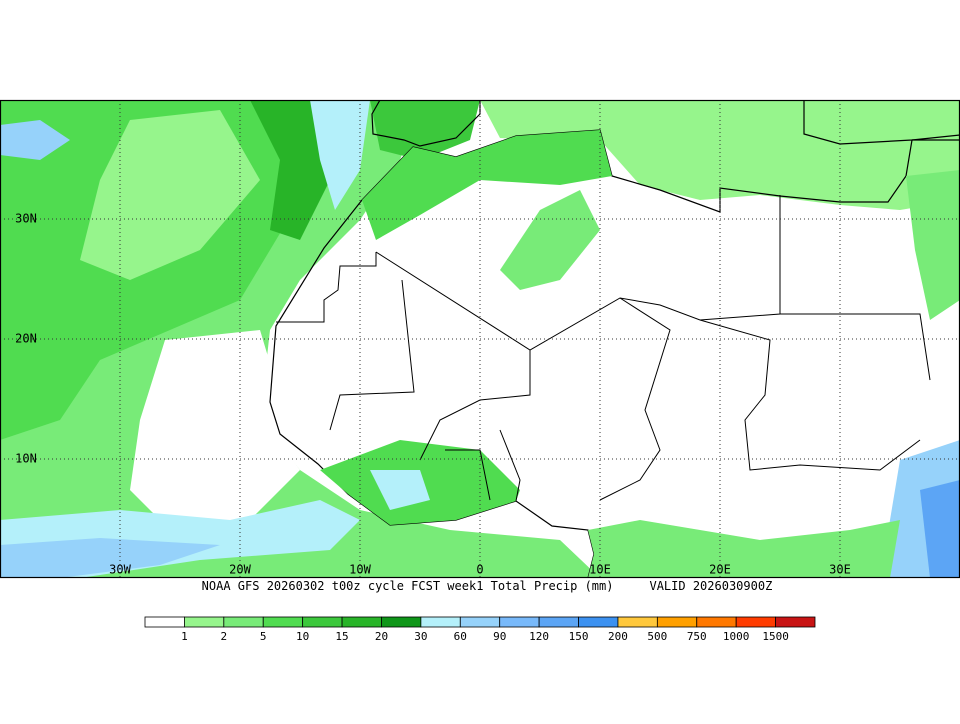 This screenshot has height=724, width=960. Describe the element at coordinates (240, 570) in the screenshot. I see `lon-label: 20W` at that location.